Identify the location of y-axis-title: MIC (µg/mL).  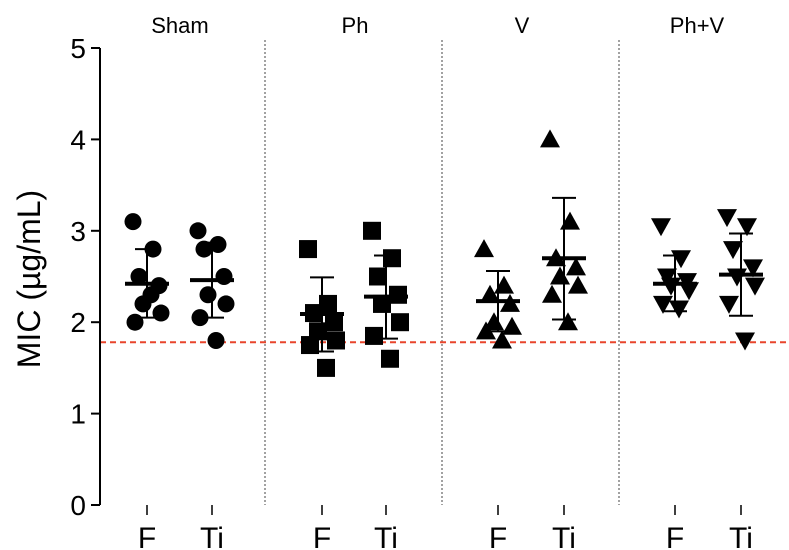
(29, 279).